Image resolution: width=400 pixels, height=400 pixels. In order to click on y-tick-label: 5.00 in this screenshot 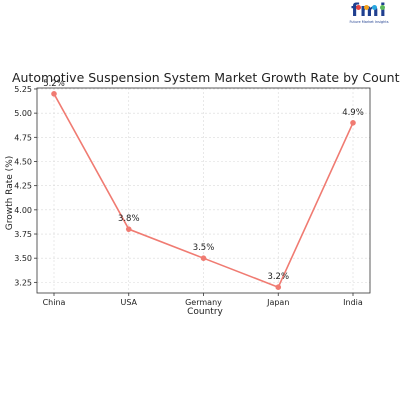, I will do `click(23, 113)`.